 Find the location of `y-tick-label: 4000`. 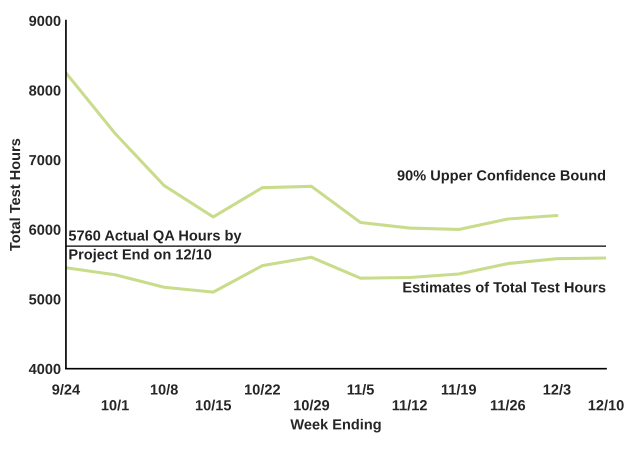

y-tick-label: 4000 is located at coordinates (44, 369).